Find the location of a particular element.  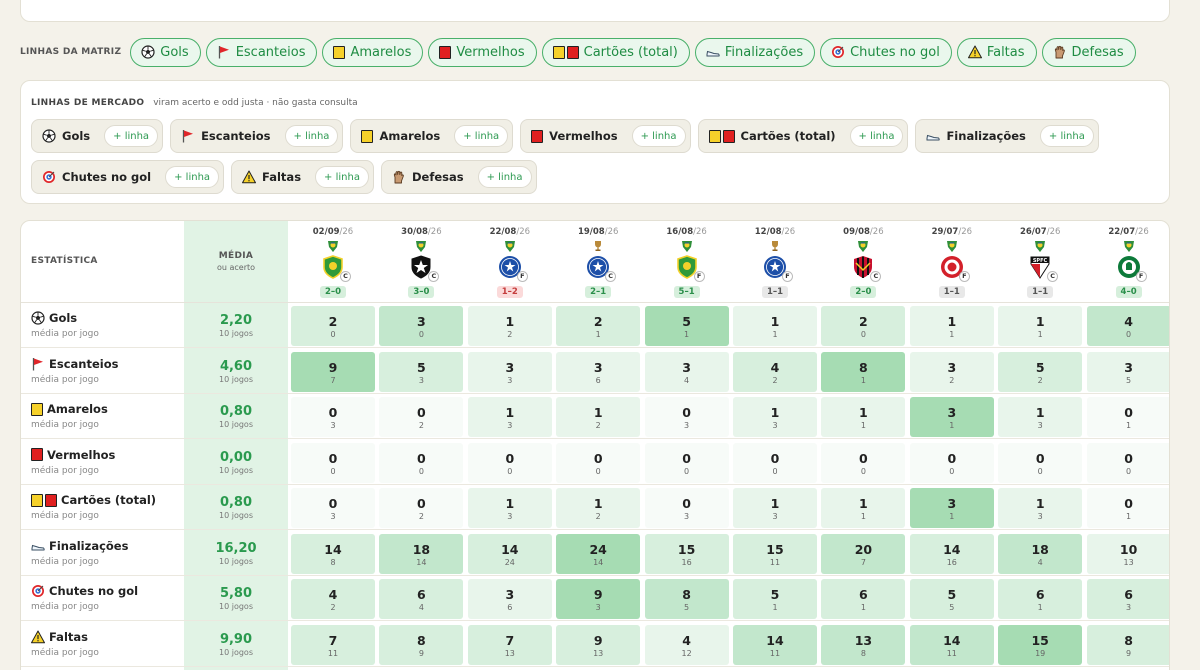

stat-cell: 18 4 is located at coordinates (1040, 553).